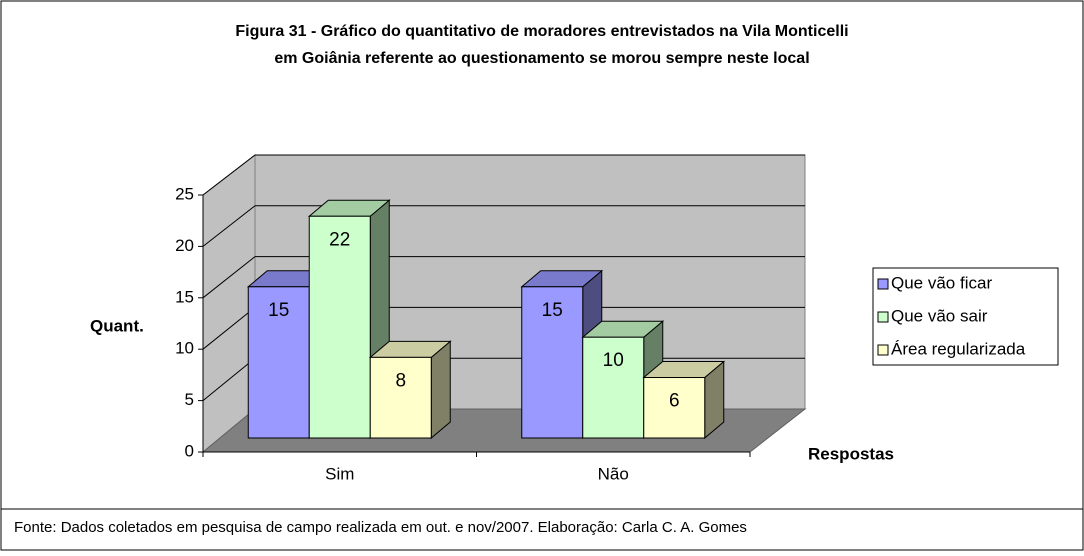 The image size is (1084, 556). Describe the element at coordinates (189, 450) in the screenshot. I see `y-tick-label: 0` at that location.